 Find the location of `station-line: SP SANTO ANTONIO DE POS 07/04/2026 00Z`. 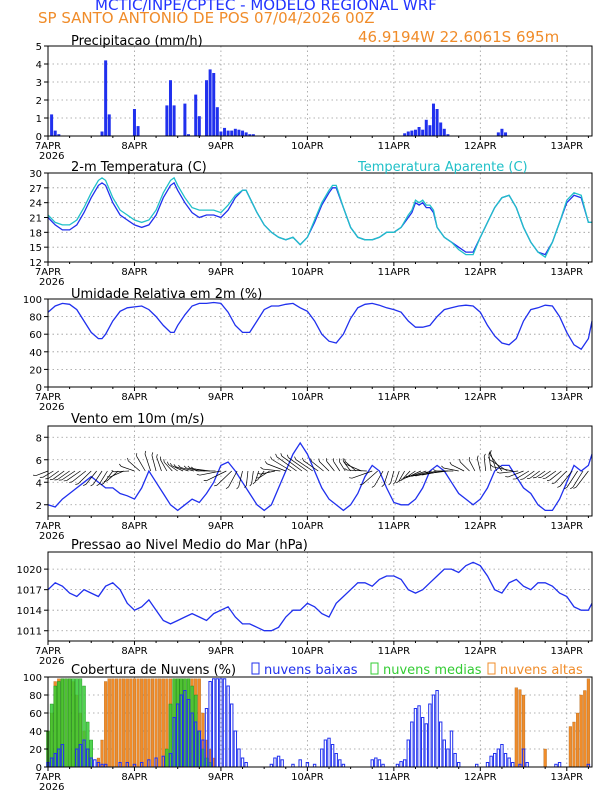

station-line: SP SANTO ANTONIO DE POS 07/04/2026 00Z is located at coordinates (206, 18).